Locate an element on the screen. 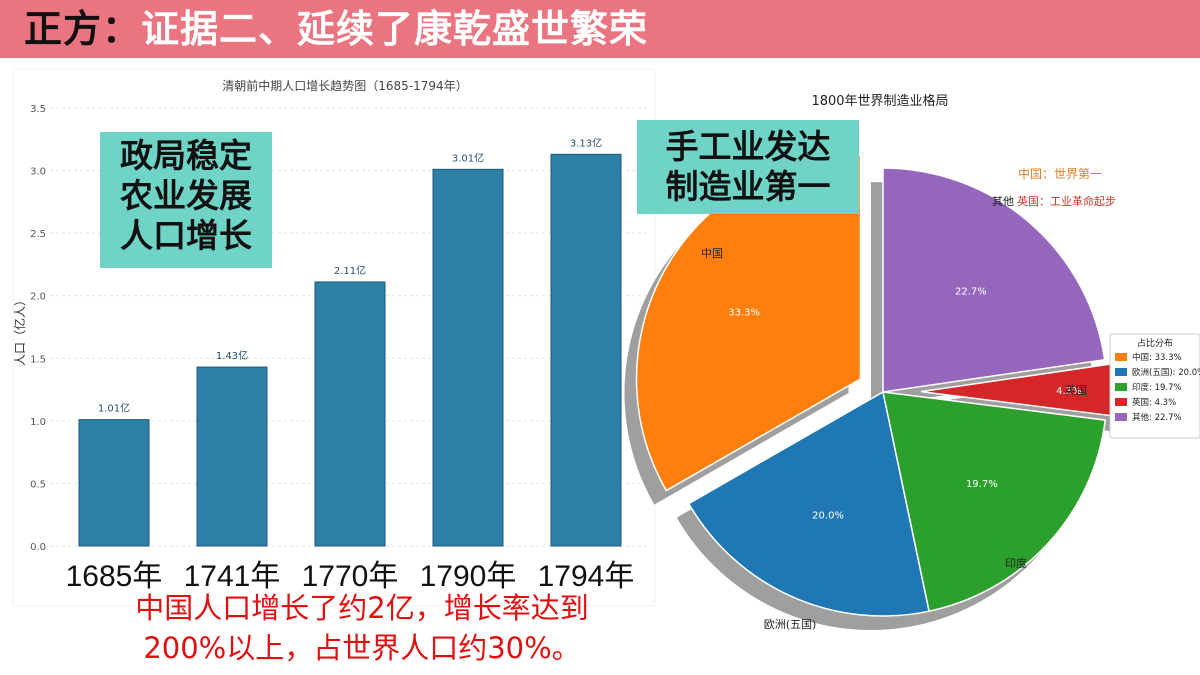 The image size is (1200, 675). legend-entry: 印度: 19.7% is located at coordinates (1157, 387).